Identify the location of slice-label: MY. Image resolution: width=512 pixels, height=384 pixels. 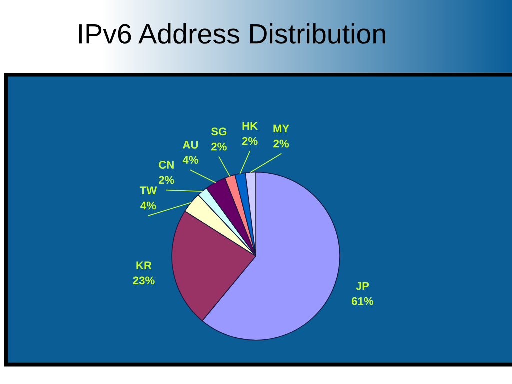
(282, 128).